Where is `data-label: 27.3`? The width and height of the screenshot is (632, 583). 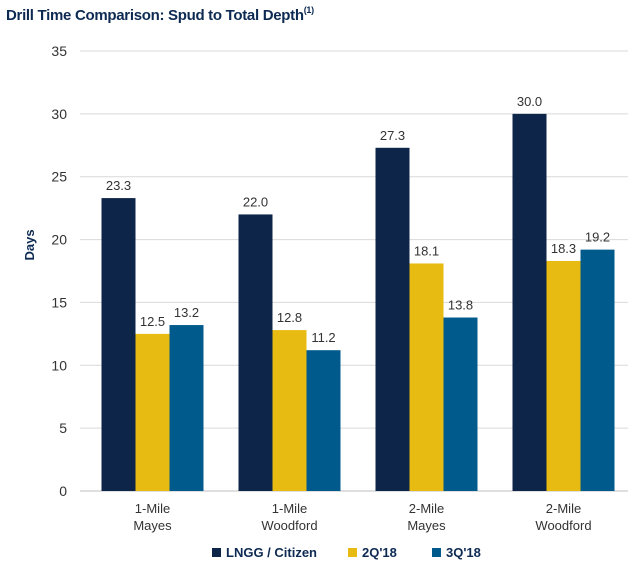 data-label: 27.3 is located at coordinates (392, 135).